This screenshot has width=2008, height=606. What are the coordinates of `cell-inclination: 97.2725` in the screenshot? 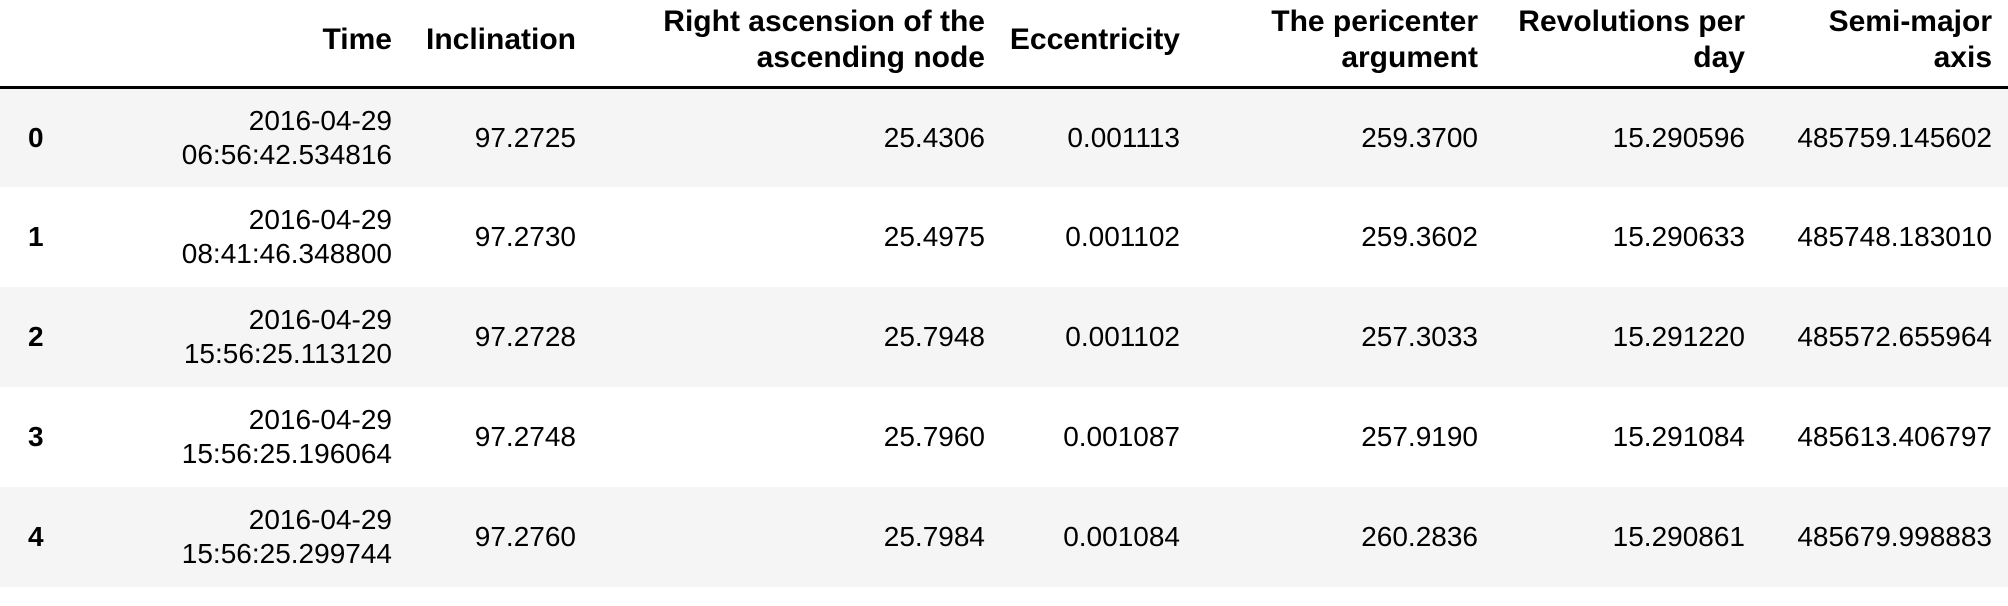 It's located at (525, 137).